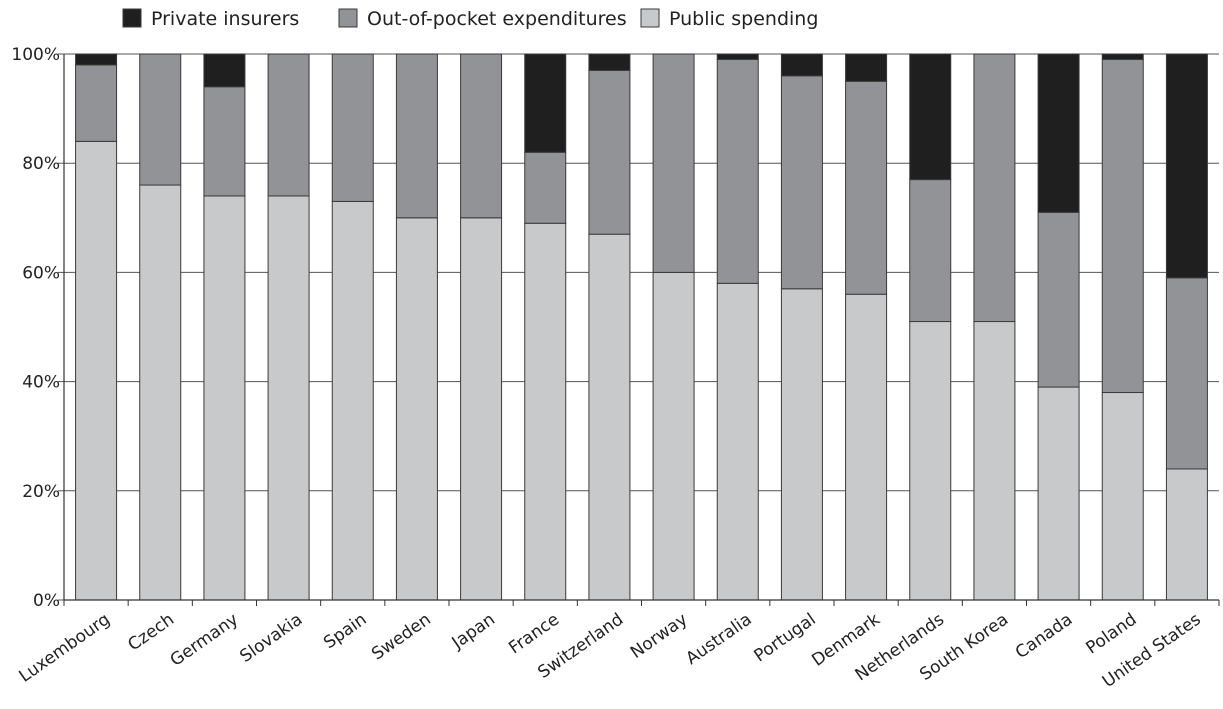 The image size is (1223, 709). Describe the element at coordinates (866, 67) in the screenshot. I see `bar-denmark-private-insurers` at that location.